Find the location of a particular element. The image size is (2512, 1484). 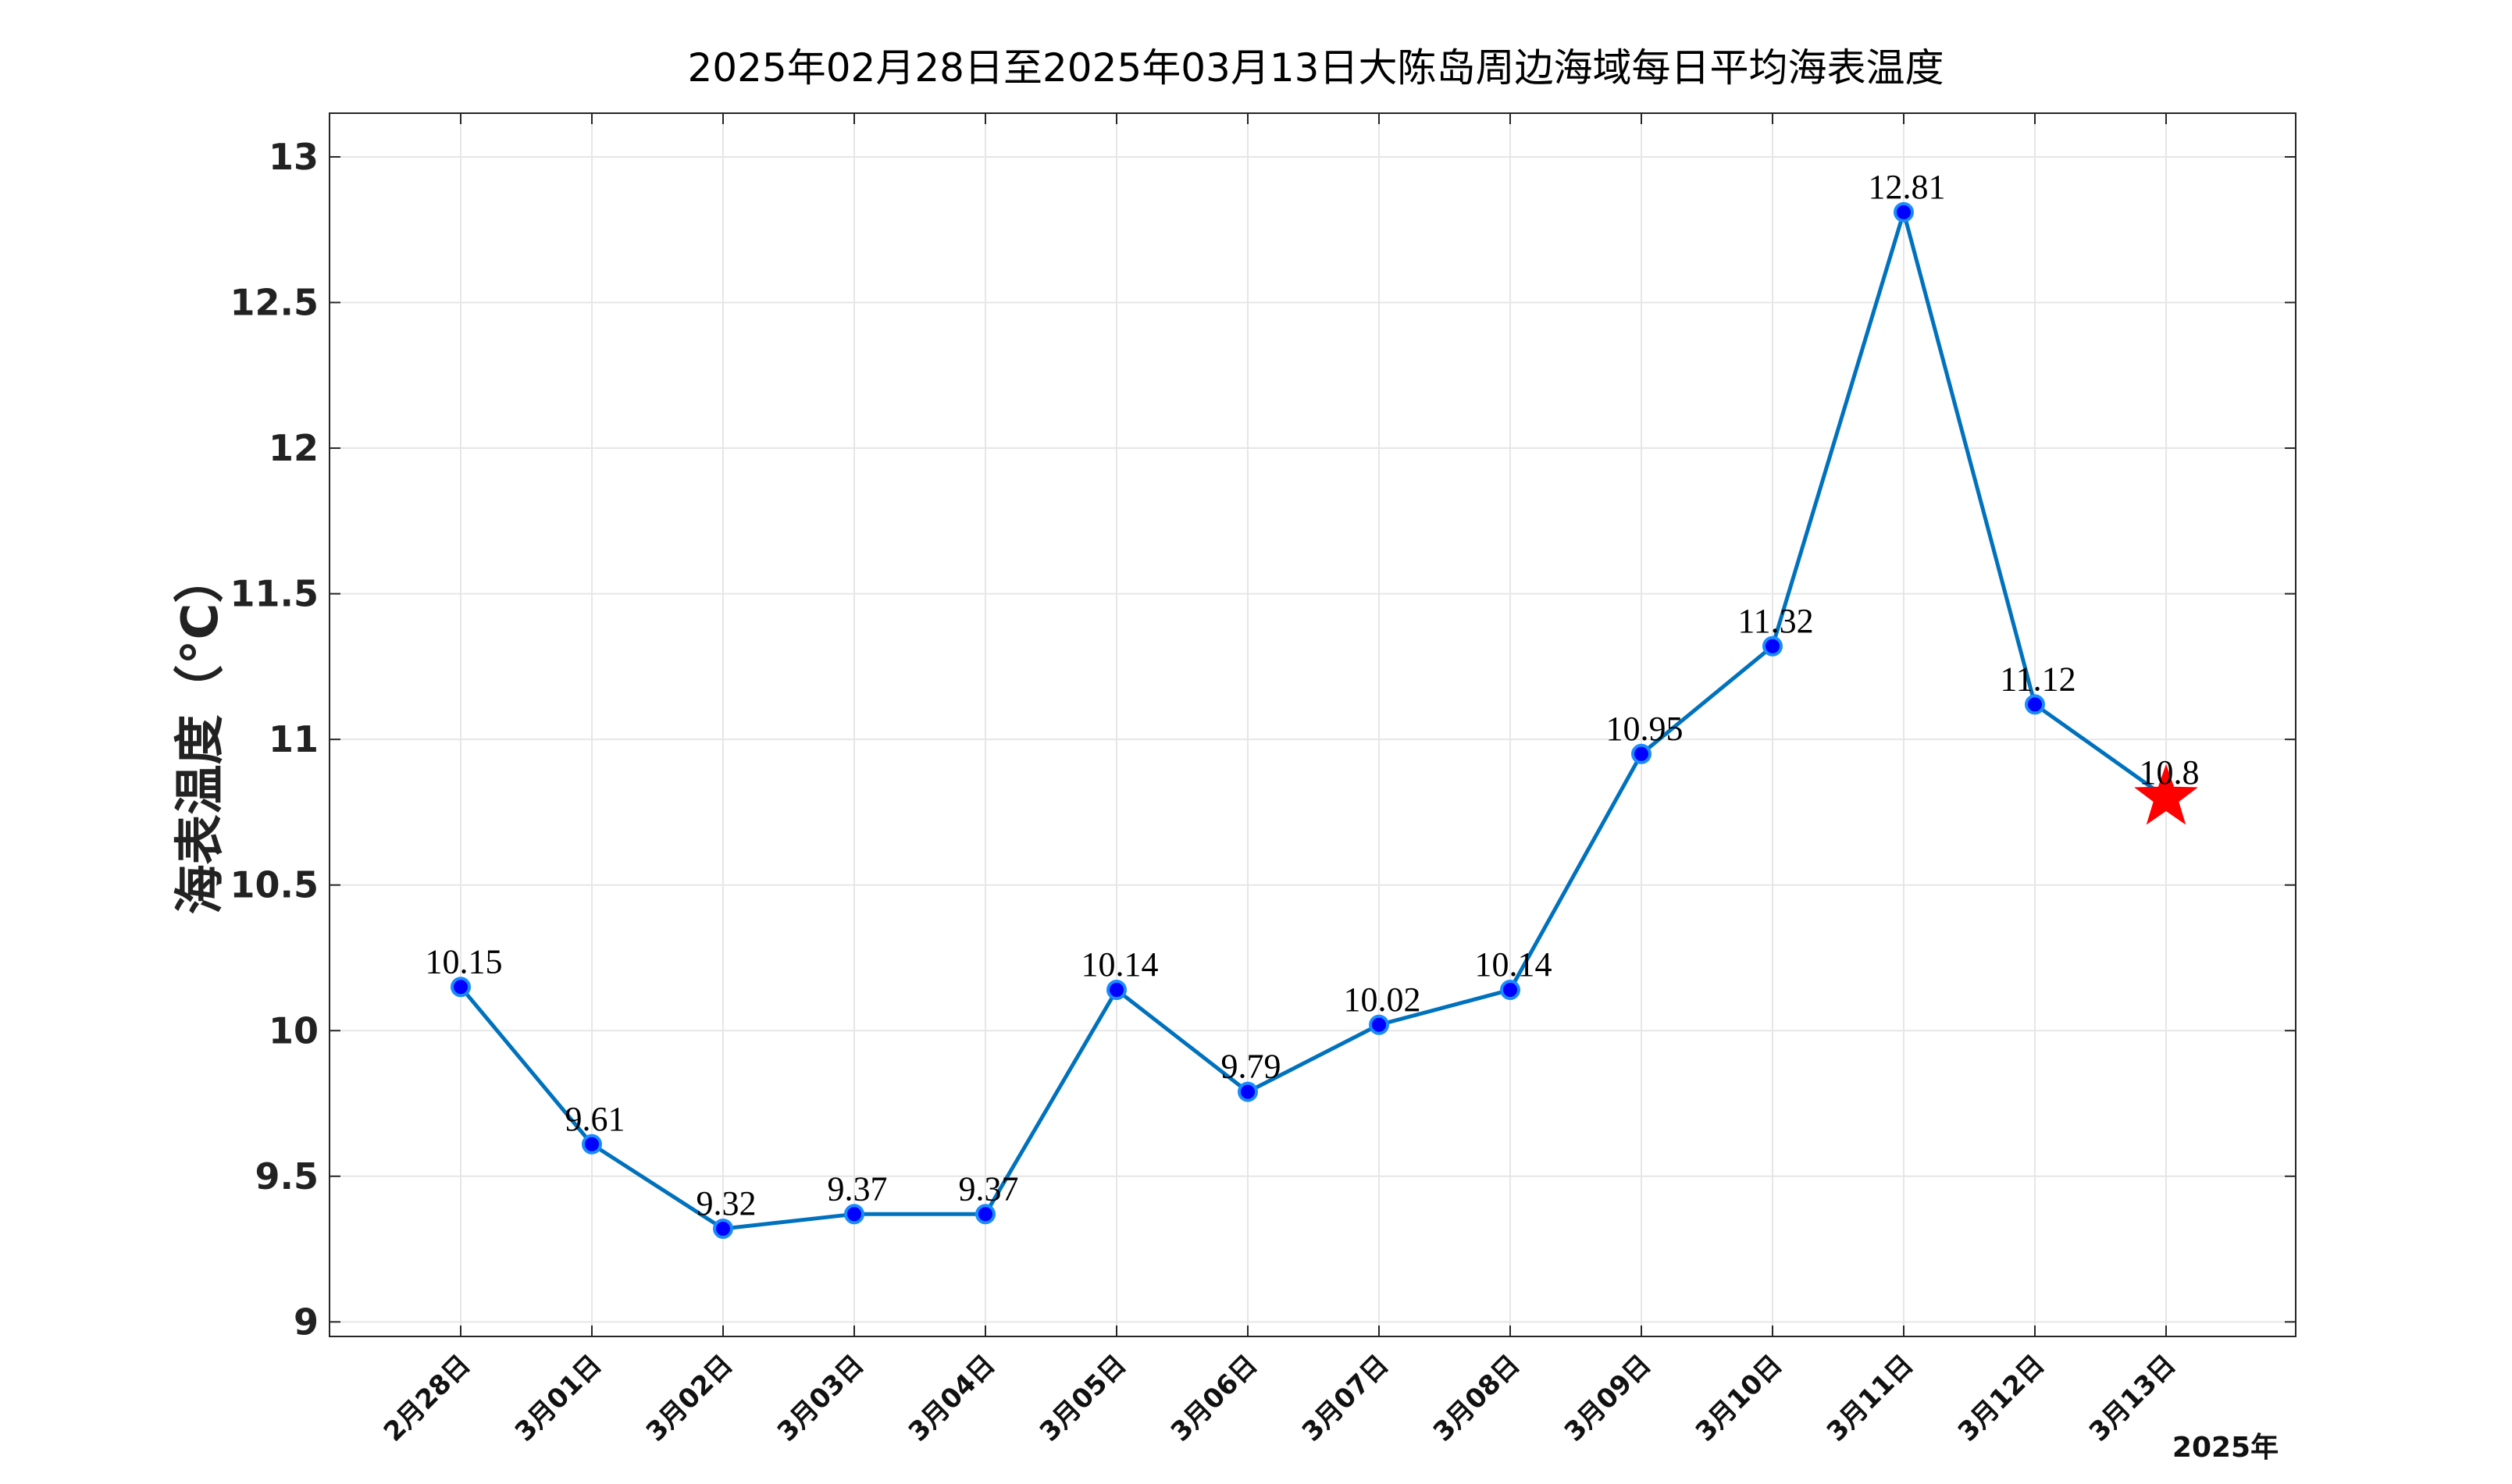

y-tick-label: 11 is located at coordinates (294, 739).